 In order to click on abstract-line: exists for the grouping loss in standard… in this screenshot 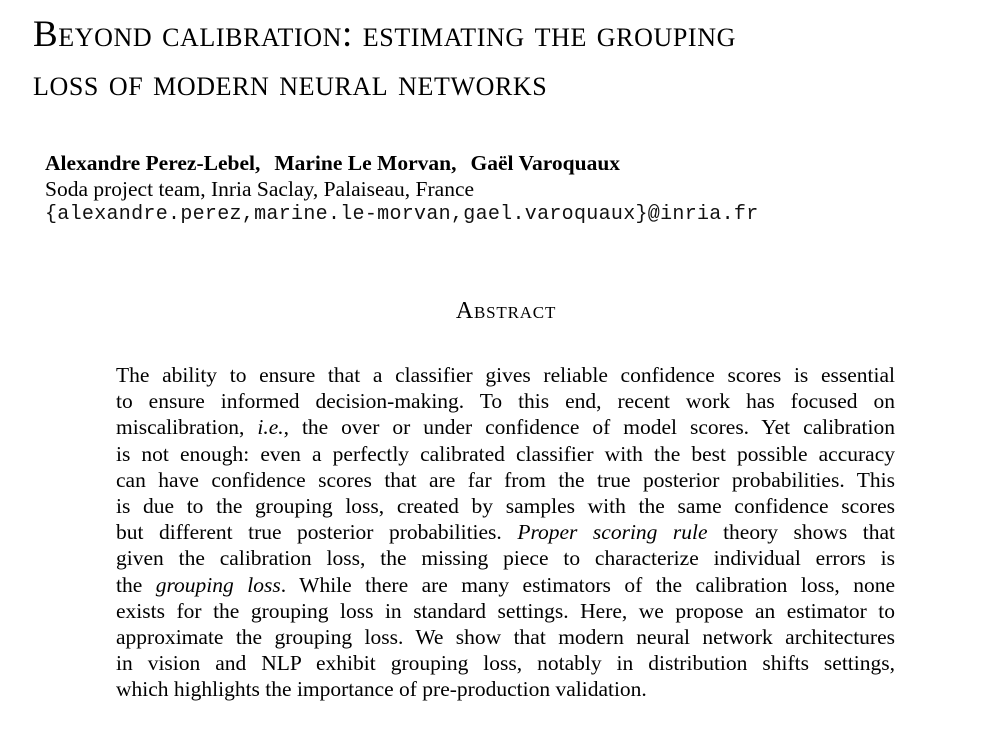, I will do `click(505, 610)`.